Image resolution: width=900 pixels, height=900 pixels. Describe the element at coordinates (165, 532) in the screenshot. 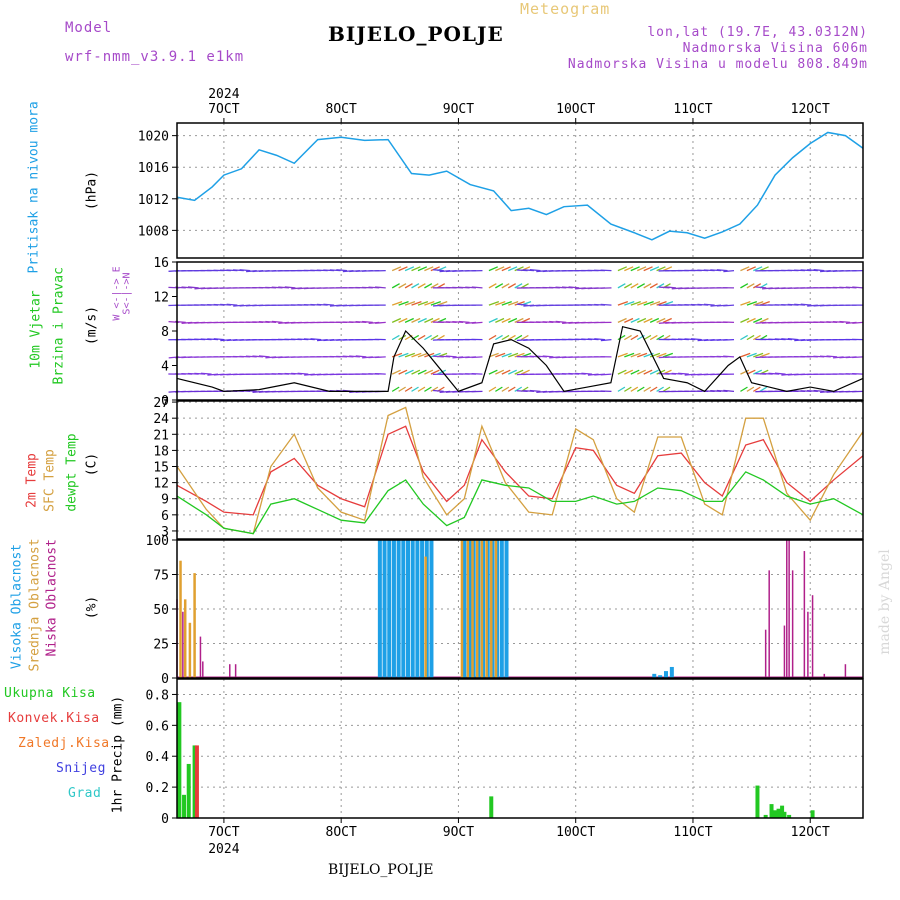

I see `ytick-label: 3` at that location.